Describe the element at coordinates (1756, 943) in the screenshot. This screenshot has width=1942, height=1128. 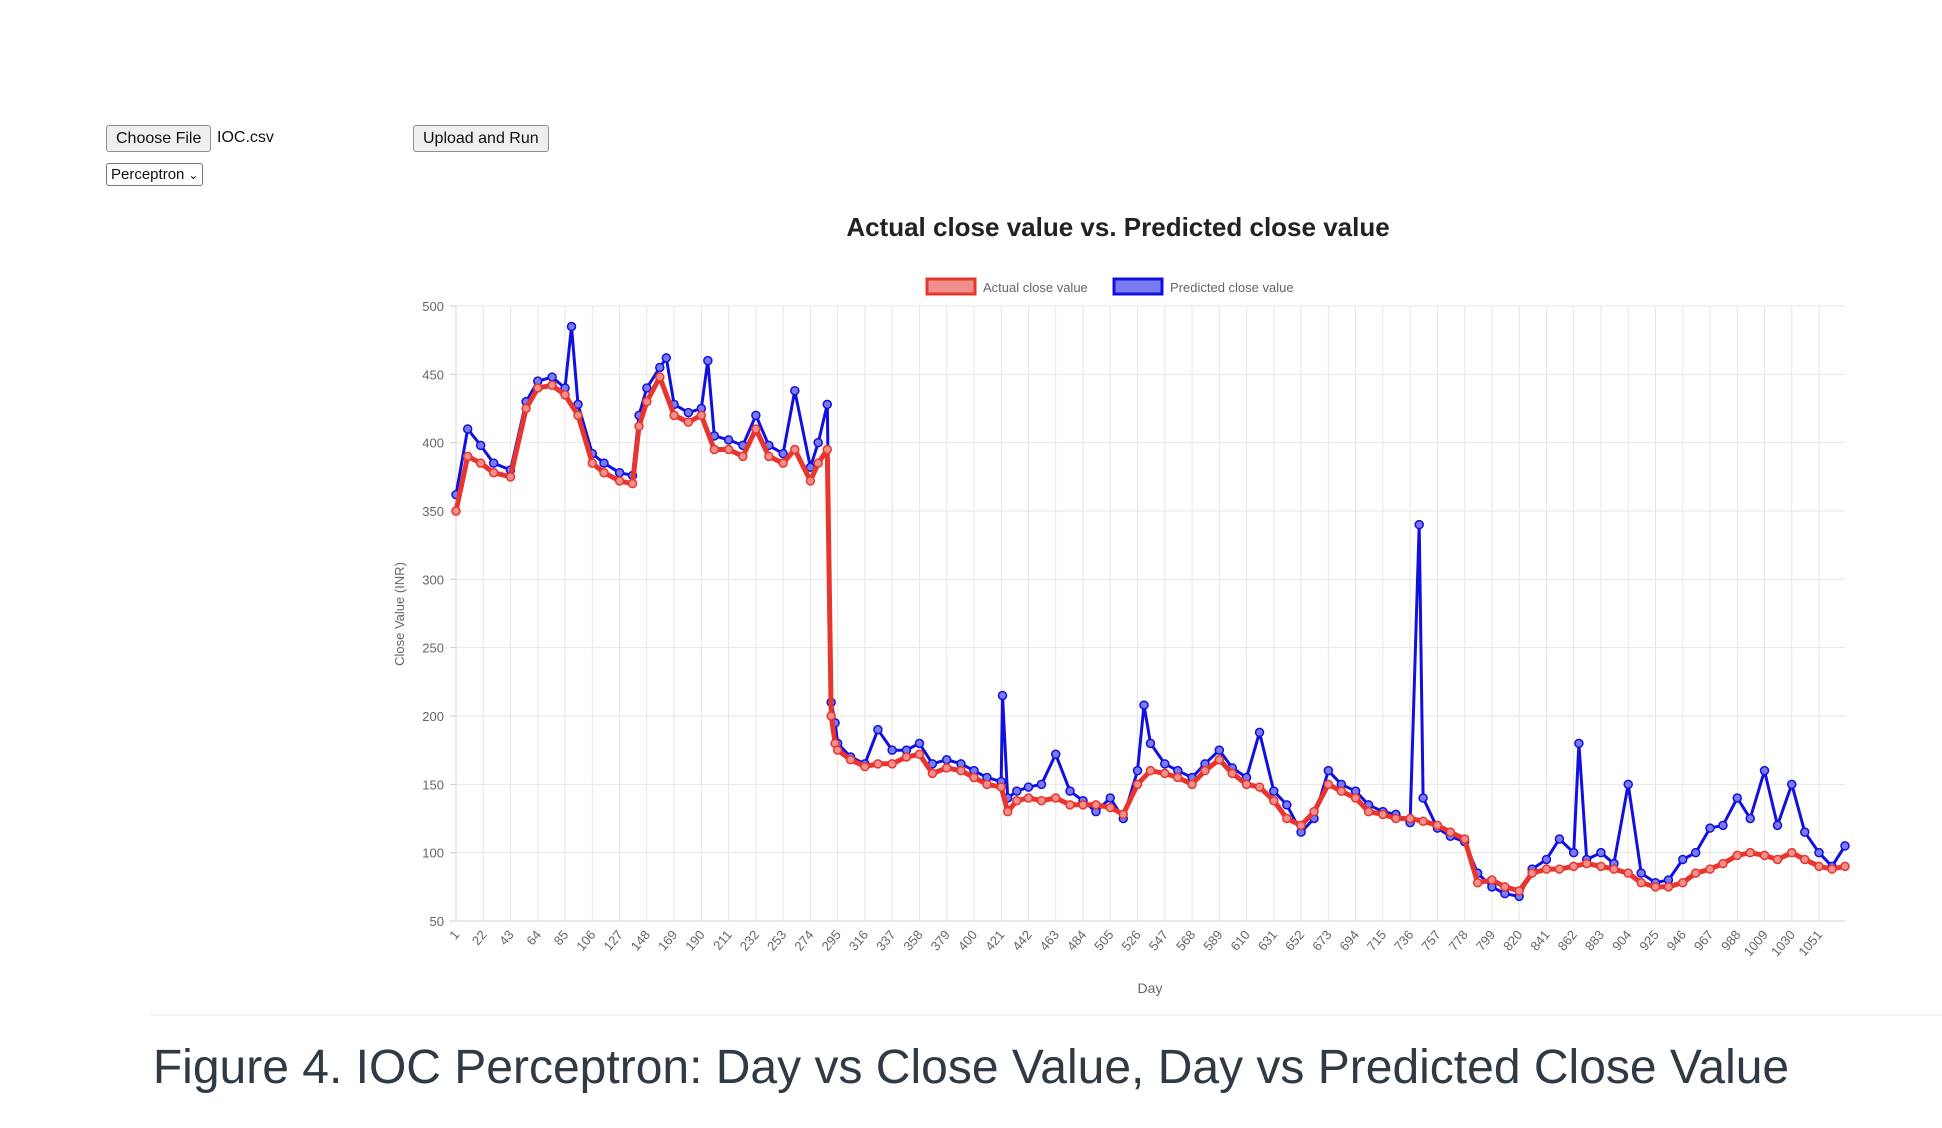
I see `x-tick-label: 1009` at that location.